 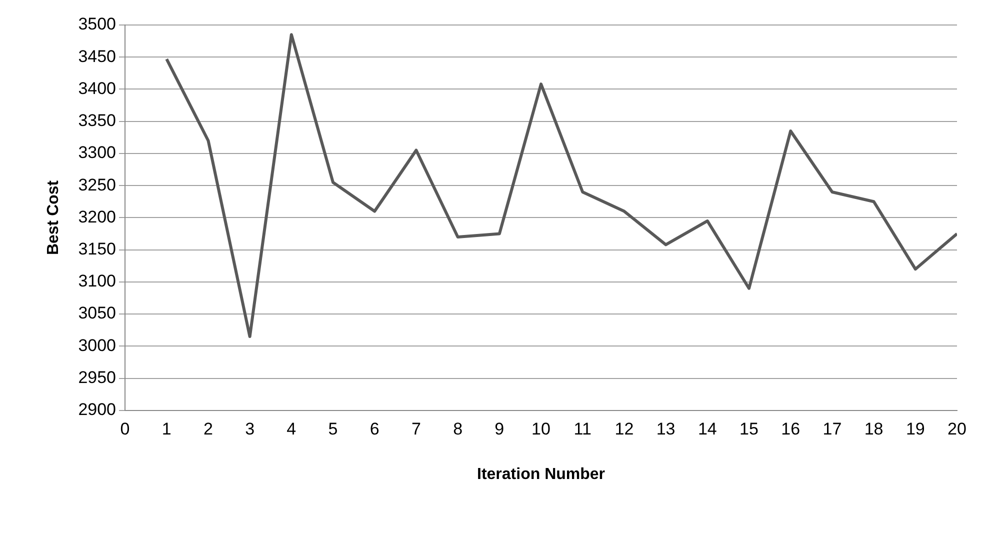 I want to click on x-tick-label: 4, so click(x=291, y=428).